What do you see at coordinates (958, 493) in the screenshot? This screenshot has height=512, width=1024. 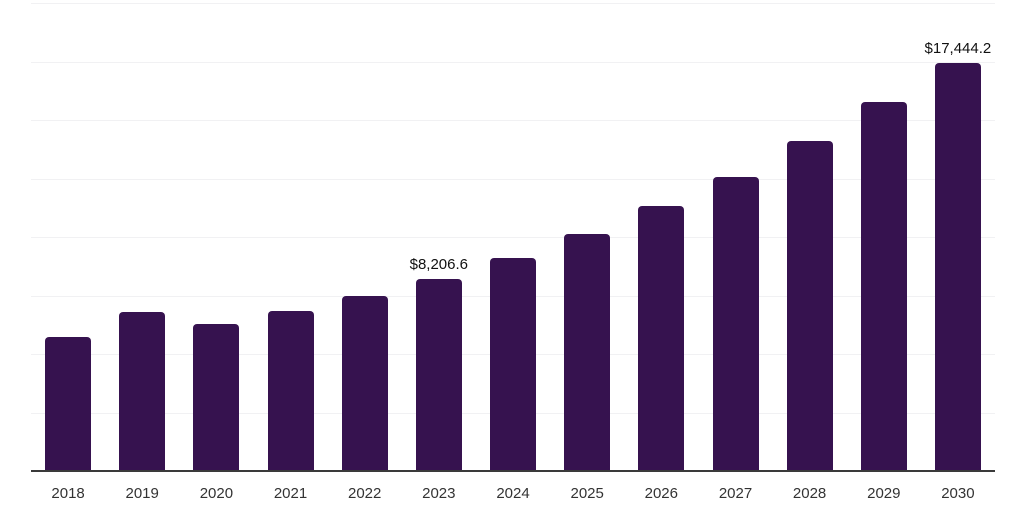 I see `x-tick-2030: 2030` at bounding box center [958, 493].